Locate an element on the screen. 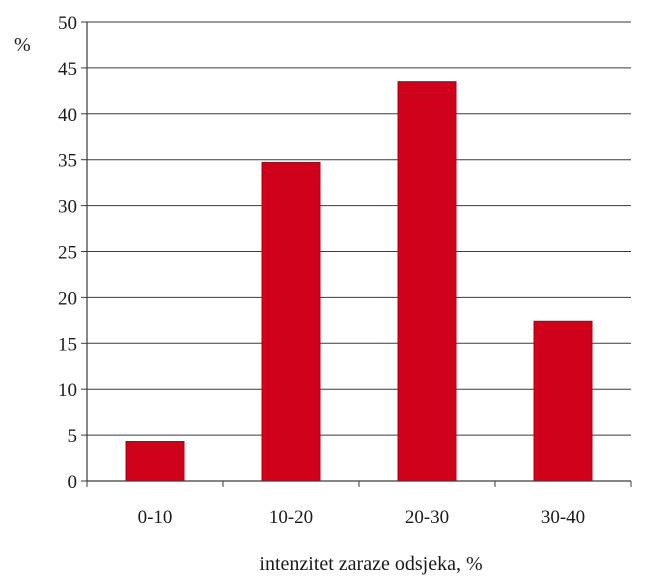 This screenshot has width=645, height=579. x-tick-label: 0-10 is located at coordinates (155, 517).